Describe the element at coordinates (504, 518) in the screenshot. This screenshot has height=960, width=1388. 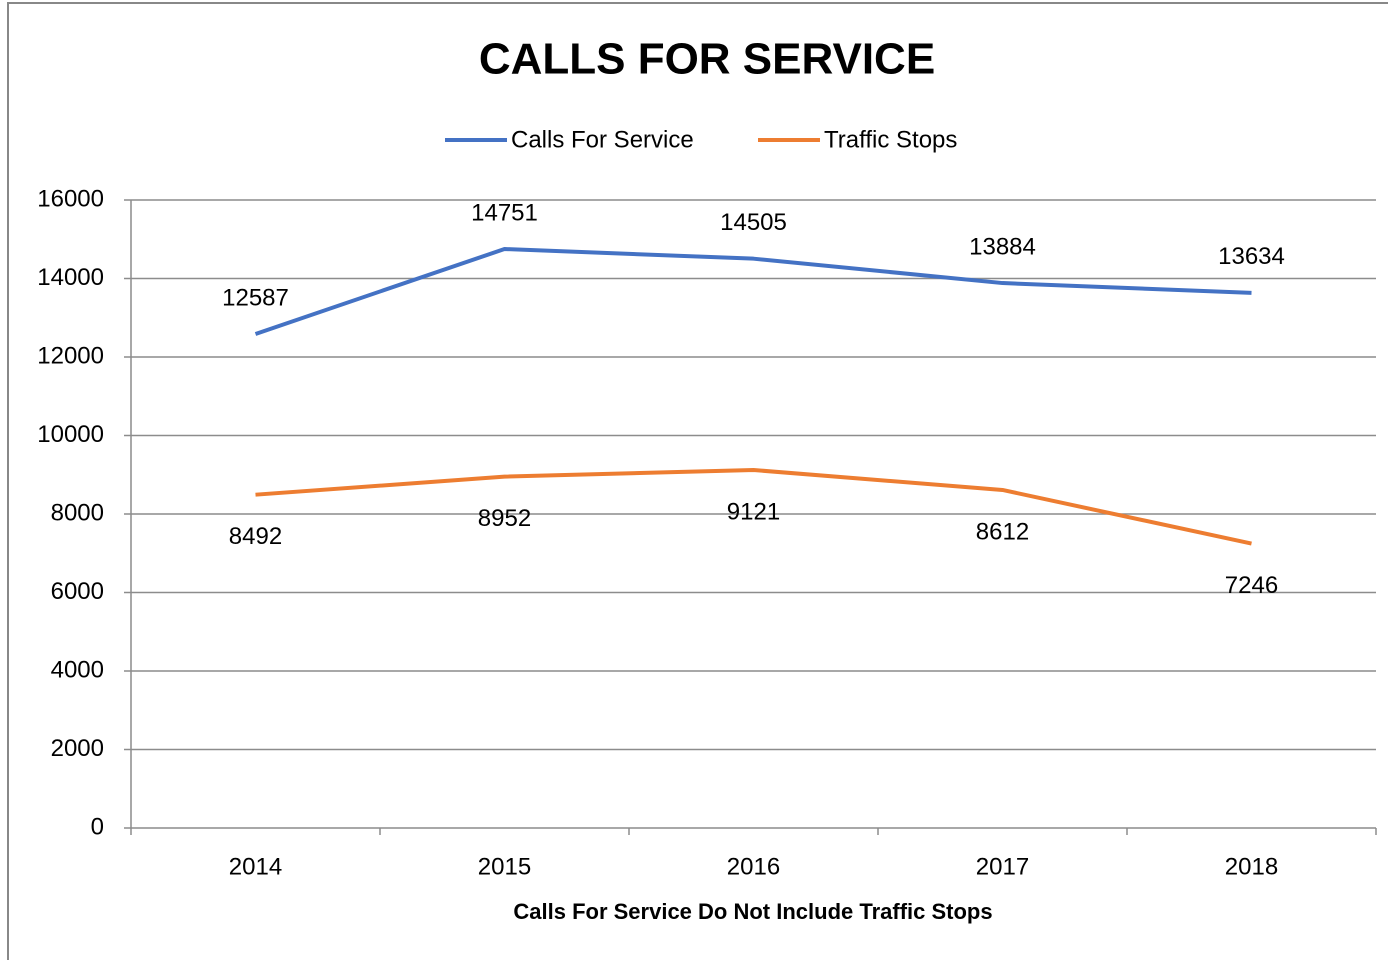
I see `data-label: 8952` at that location.